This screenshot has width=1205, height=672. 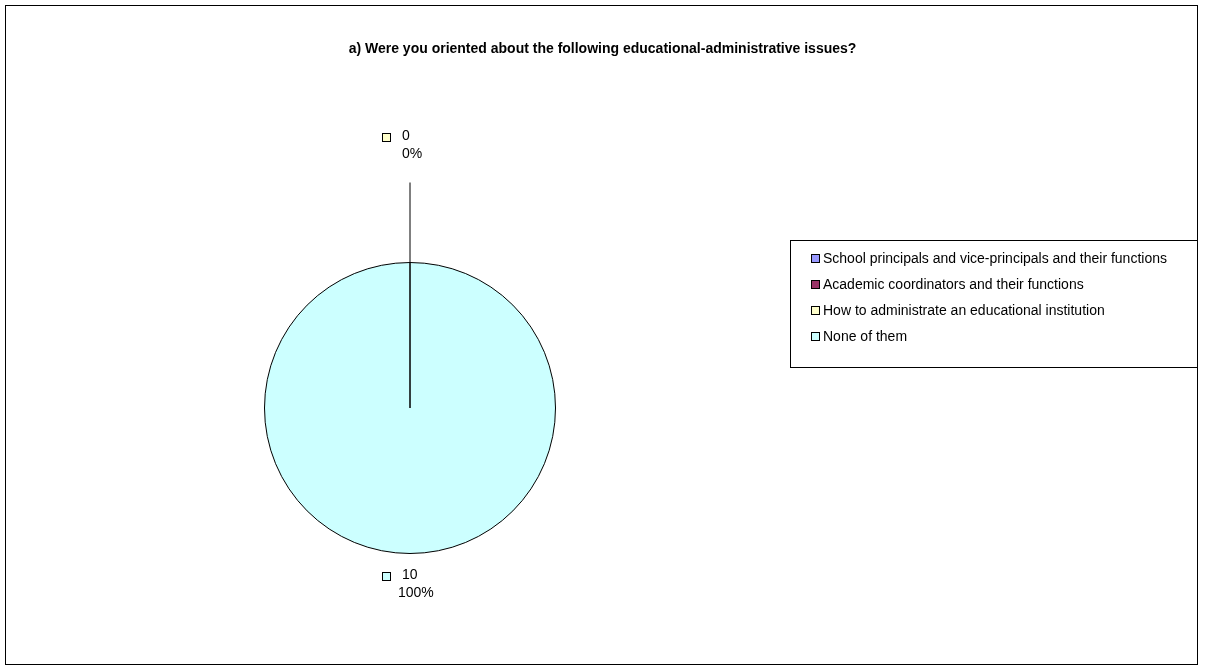 What do you see at coordinates (416, 592) in the screenshot?
I see `text: 100%` at bounding box center [416, 592].